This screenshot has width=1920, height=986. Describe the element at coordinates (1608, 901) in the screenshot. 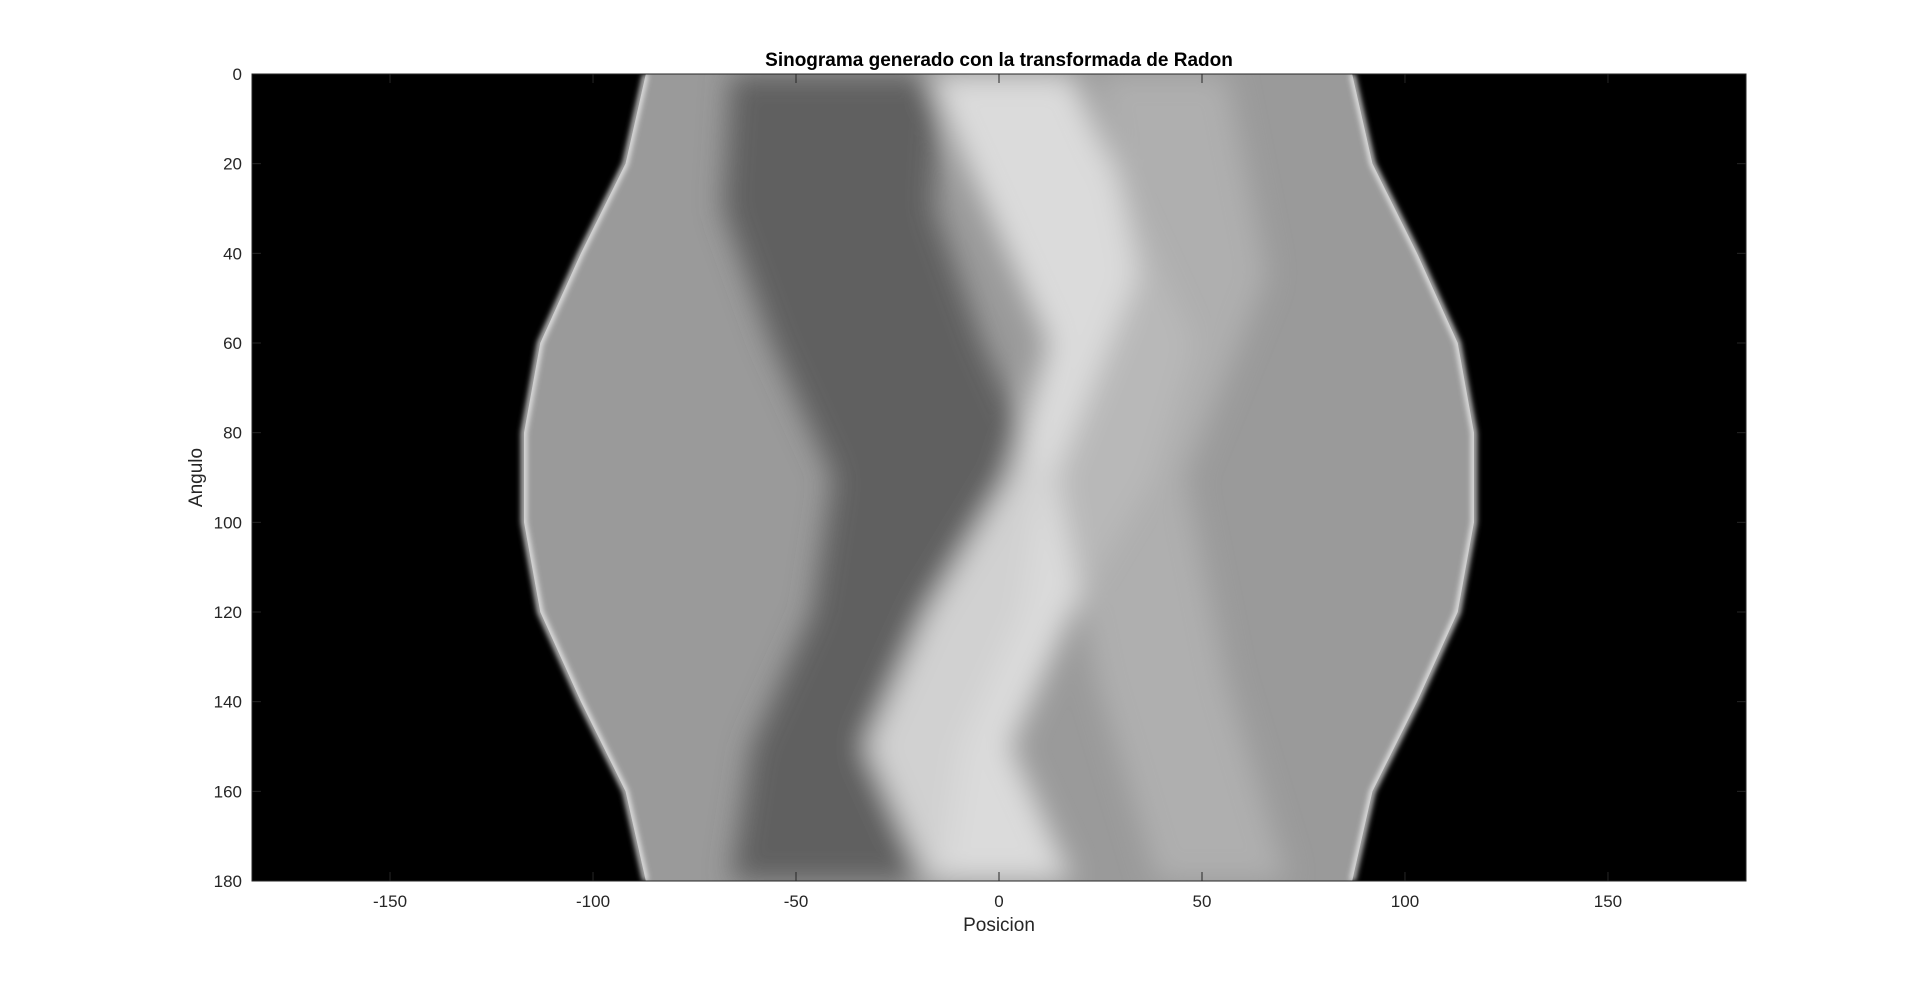

I see `x-tick-label: 150` at that location.